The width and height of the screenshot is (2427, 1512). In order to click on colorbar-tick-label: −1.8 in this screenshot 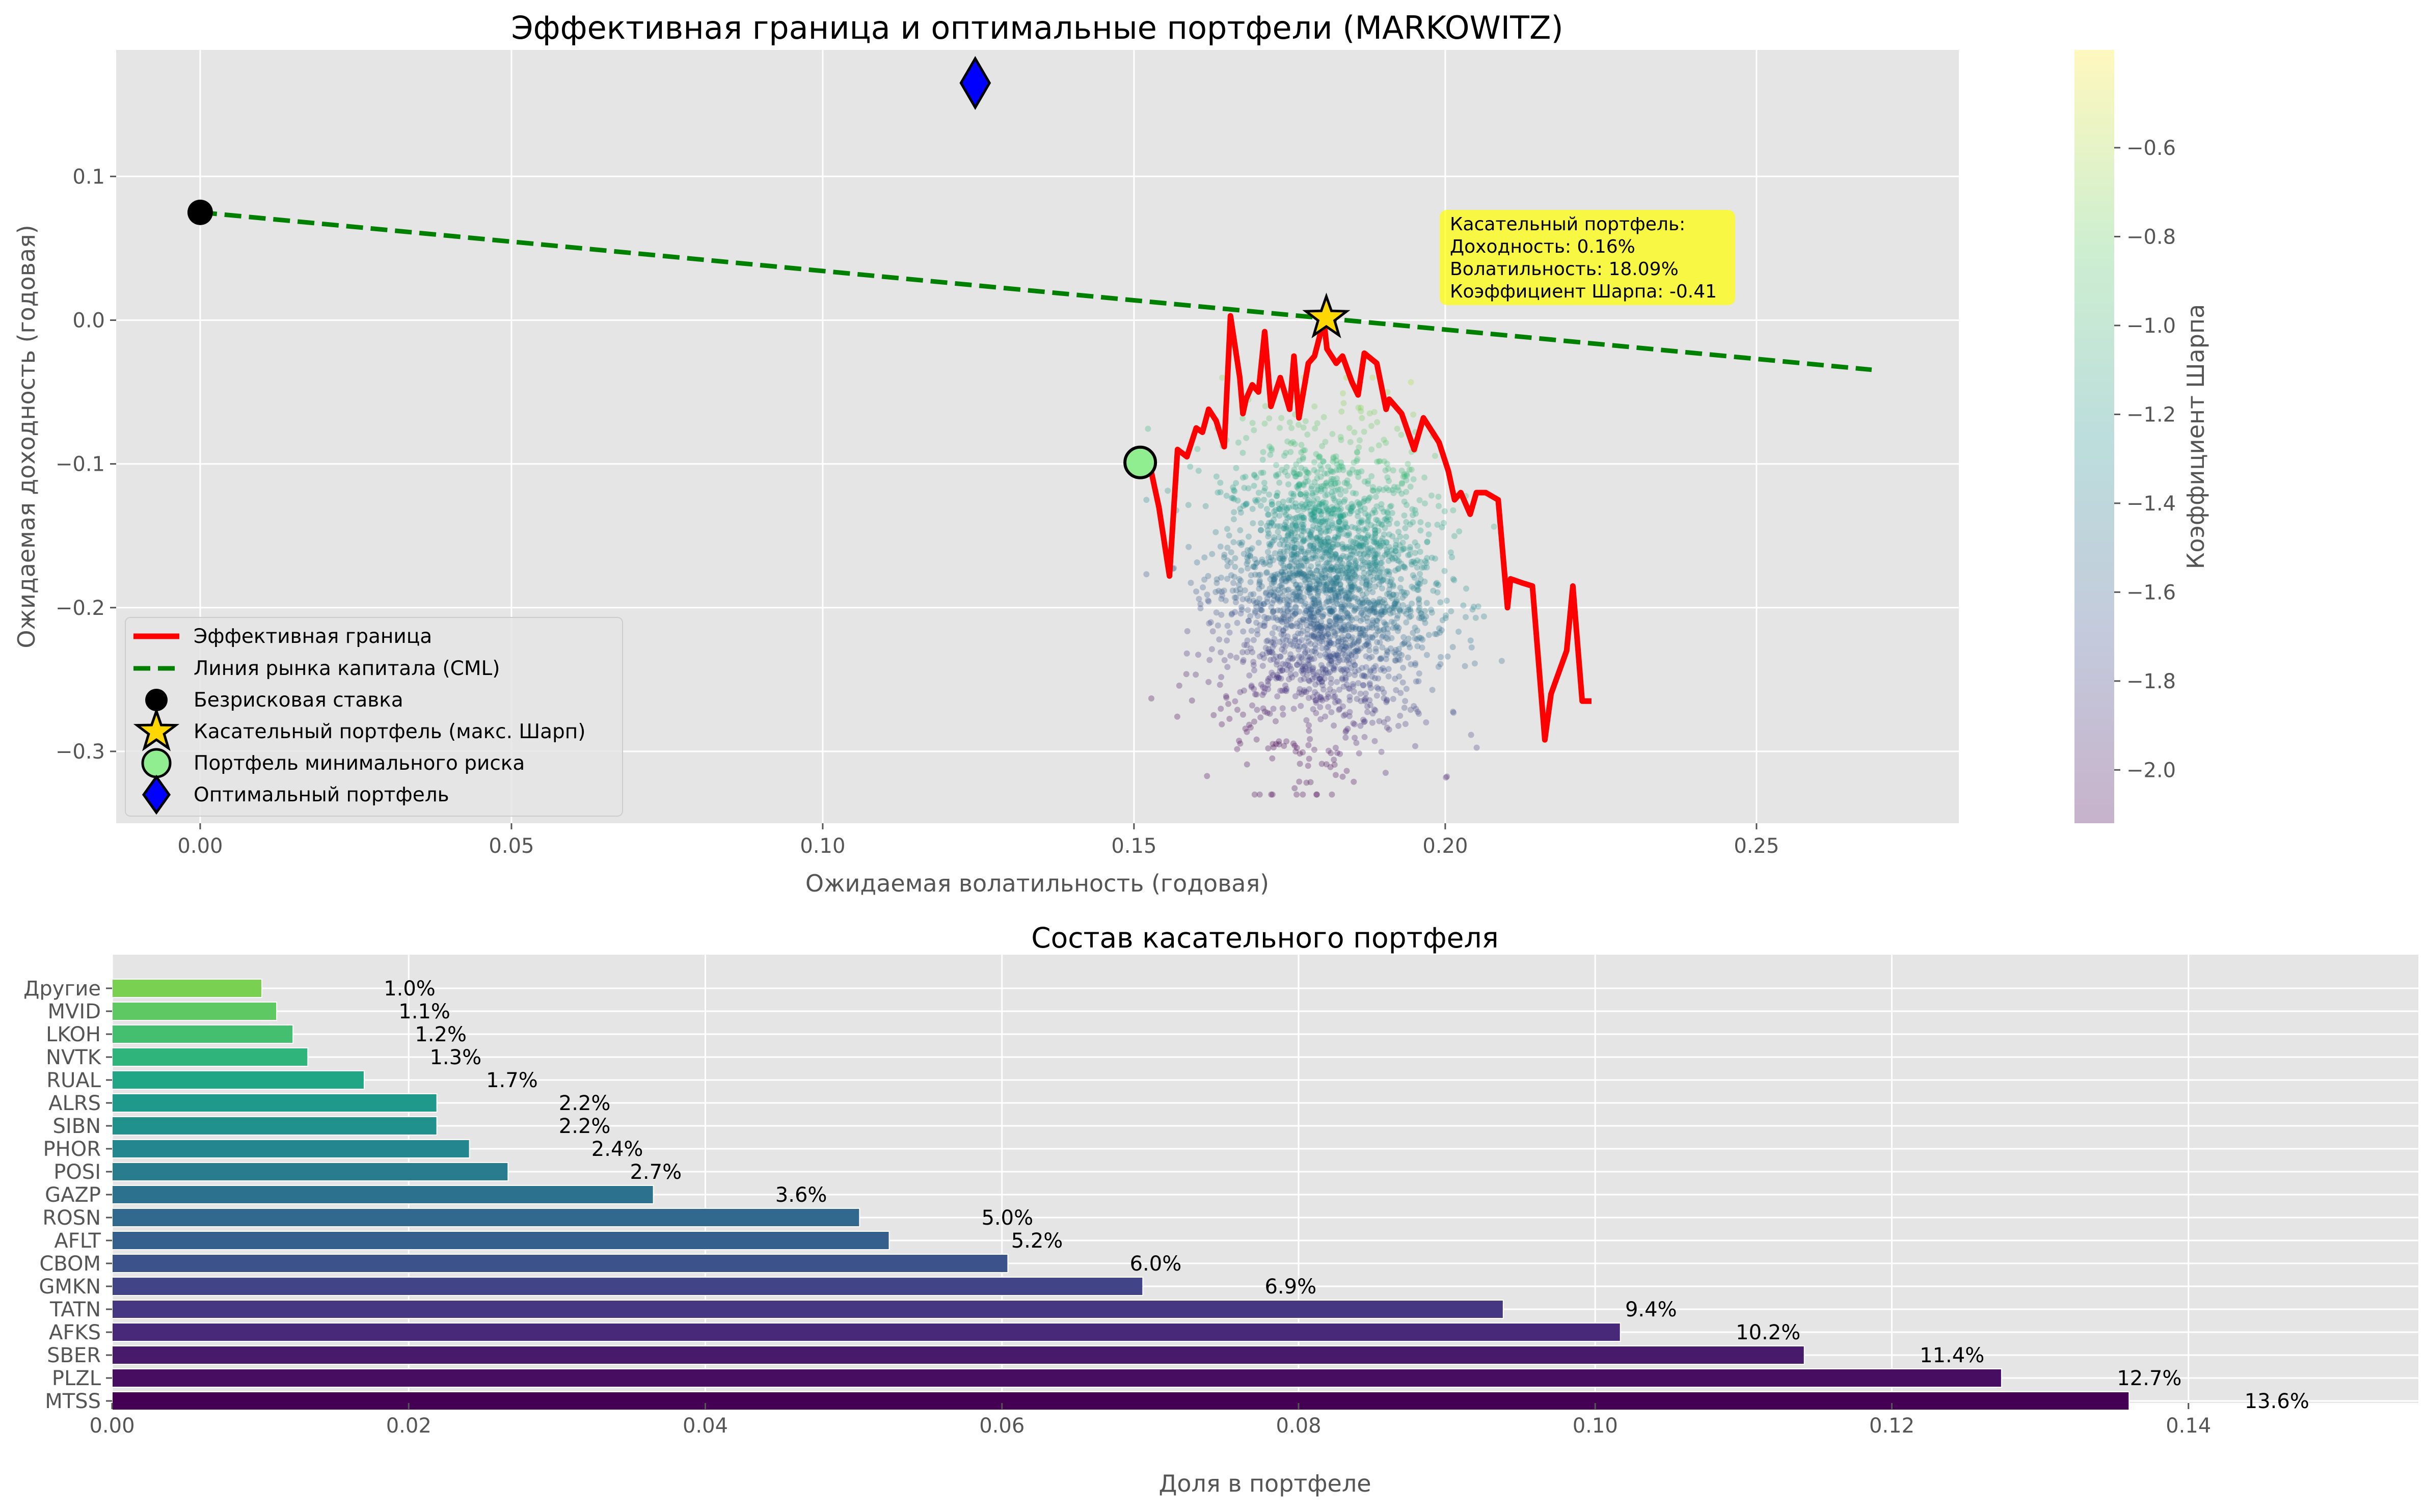, I will do `click(2151, 681)`.